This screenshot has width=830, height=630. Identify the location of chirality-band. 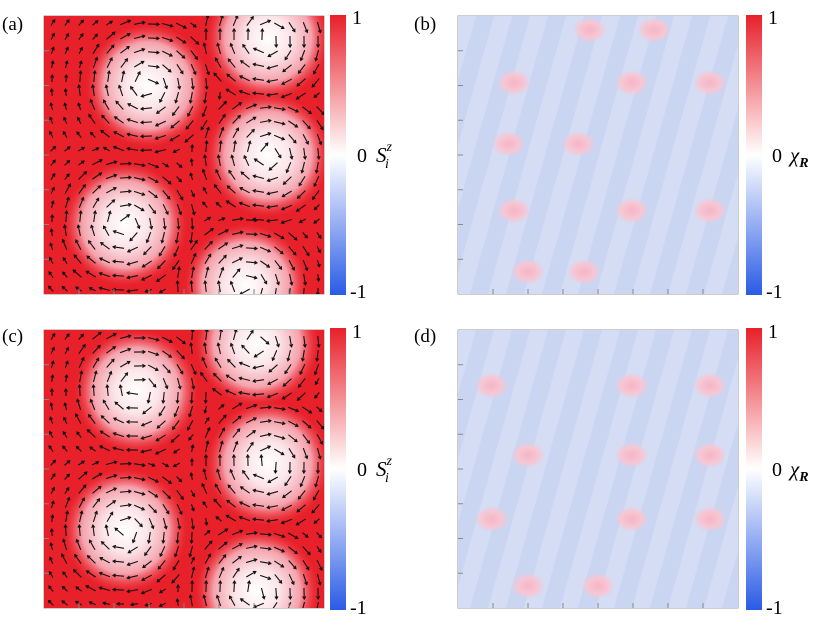
(721, 233).